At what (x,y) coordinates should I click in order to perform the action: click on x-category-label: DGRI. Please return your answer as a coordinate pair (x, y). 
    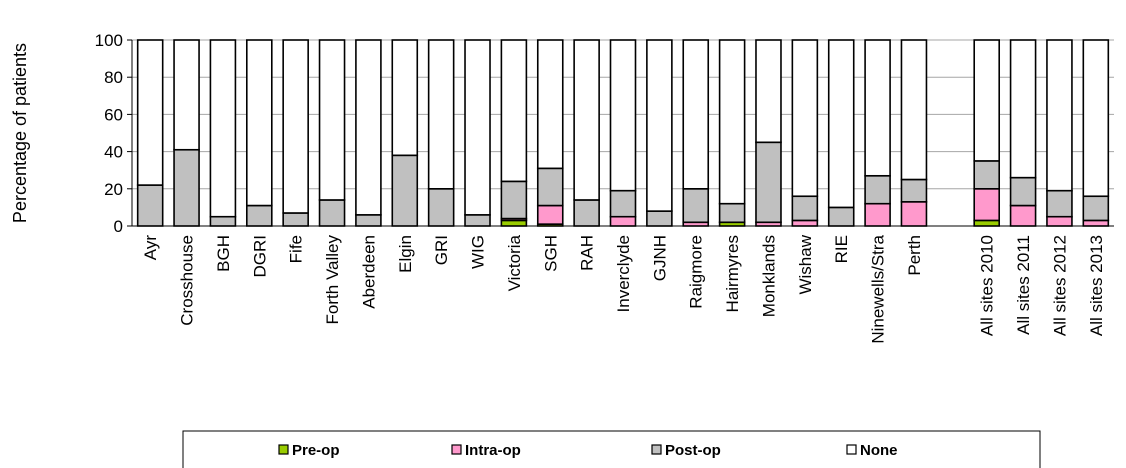
    Looking at the image, I should click on (259, 256).